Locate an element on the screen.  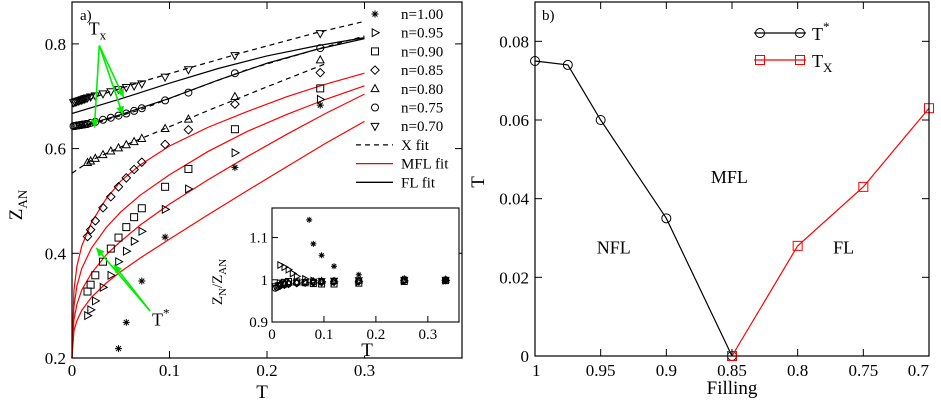
panel-b-x-axis-title: Filling is located at coordinates (732, 388).